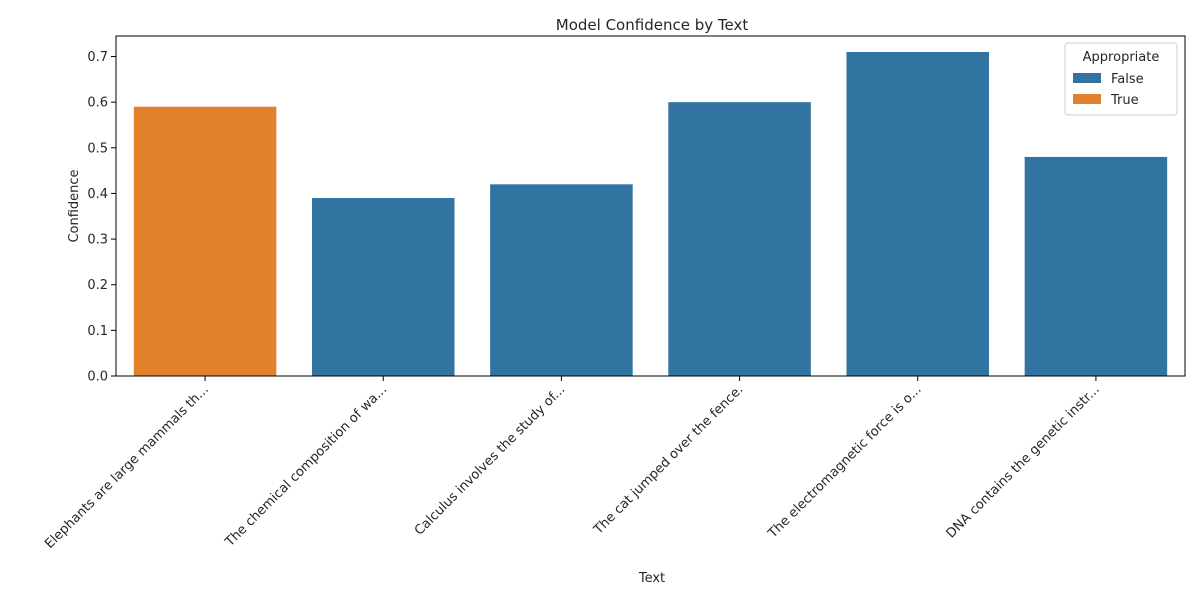 Image resolution: width=1200 pixels, height=600 pixels. What do you see at coordinates (97, 377) in the screenshot?
I see `y-tick-label: 0.0` at bounding box center [97, 377].